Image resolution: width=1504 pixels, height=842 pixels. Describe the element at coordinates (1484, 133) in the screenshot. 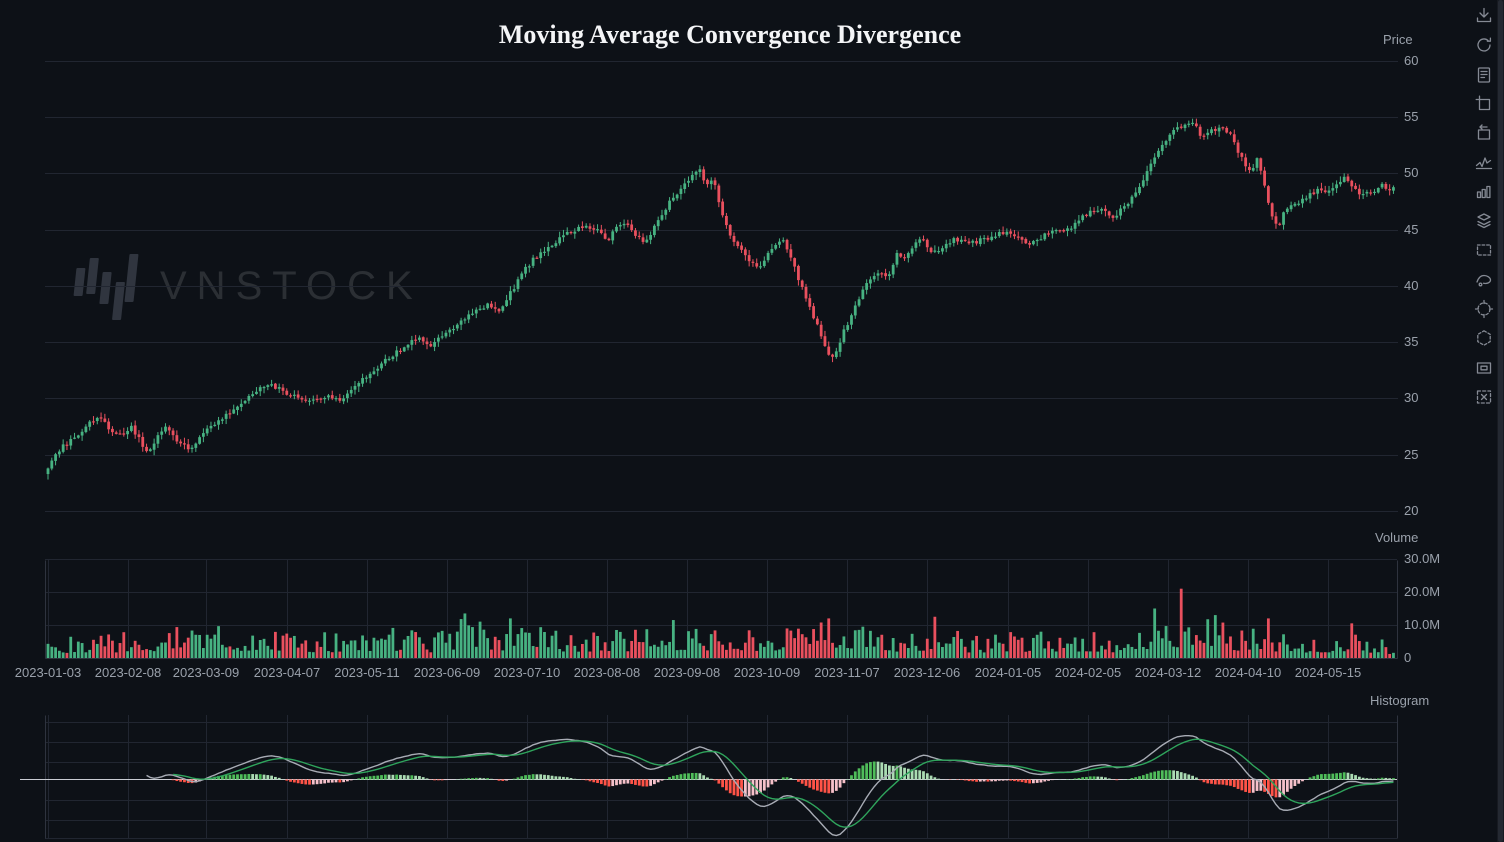

I see `zoom-back-icon` at that location.